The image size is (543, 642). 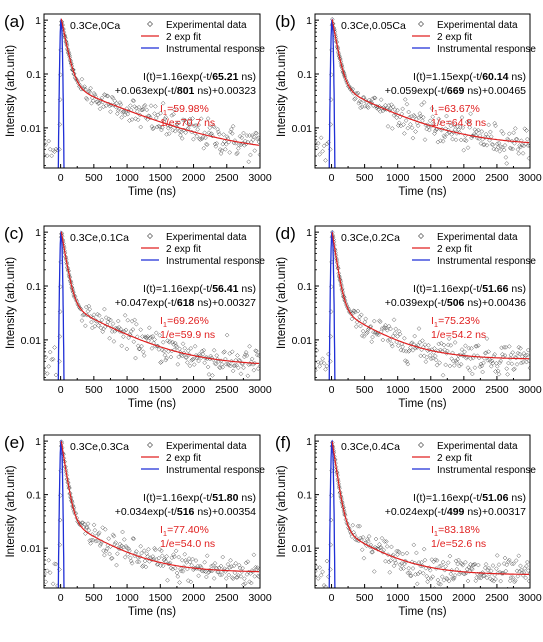 What do you see at coordinates (497, 390) in the screenshot?
I see `x-tick-label: 2500` at bounding box center [497, 390].